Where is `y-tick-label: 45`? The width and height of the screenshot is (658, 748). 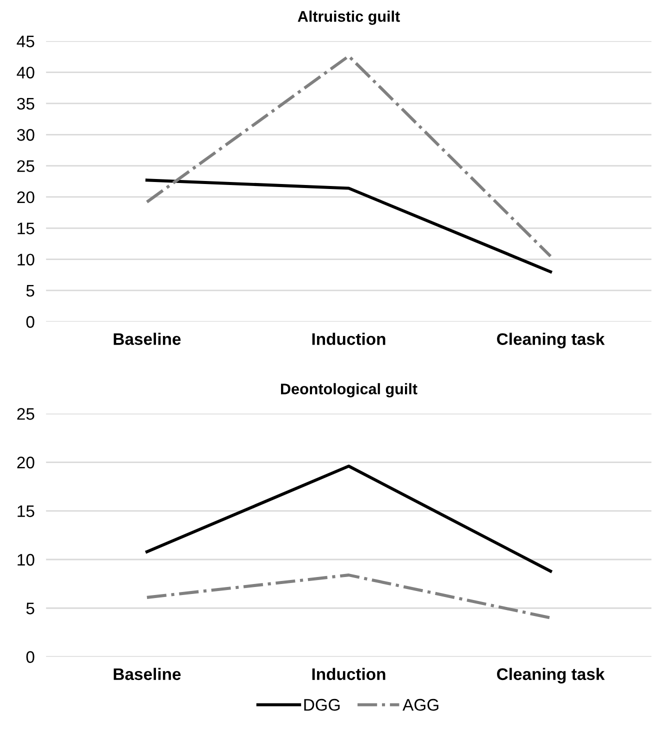
y-tick-label: 45 is located at coordinates (25, 42).